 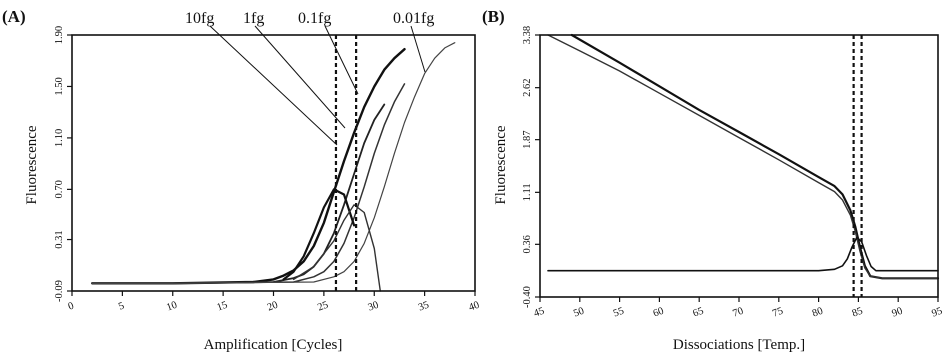 I want to click on panel-b-y-tick-label: 0.36, so click(x=527, y=244).